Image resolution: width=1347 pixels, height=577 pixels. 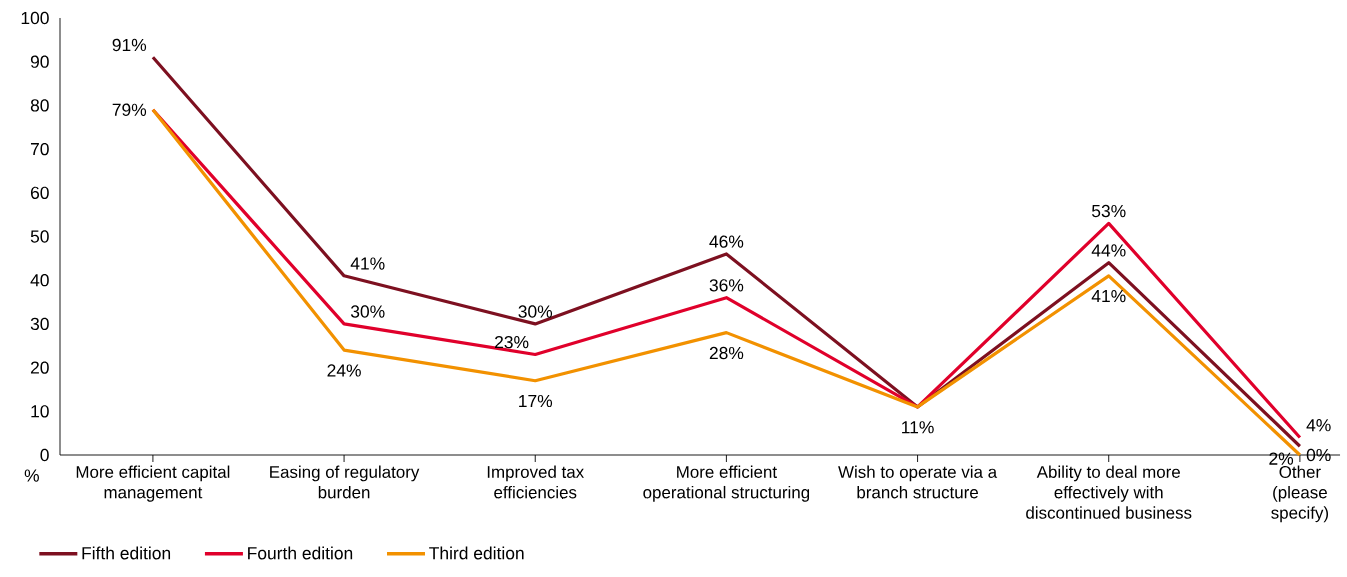 I want to click on y-tick-label: 40, so click(x=39, y=280).